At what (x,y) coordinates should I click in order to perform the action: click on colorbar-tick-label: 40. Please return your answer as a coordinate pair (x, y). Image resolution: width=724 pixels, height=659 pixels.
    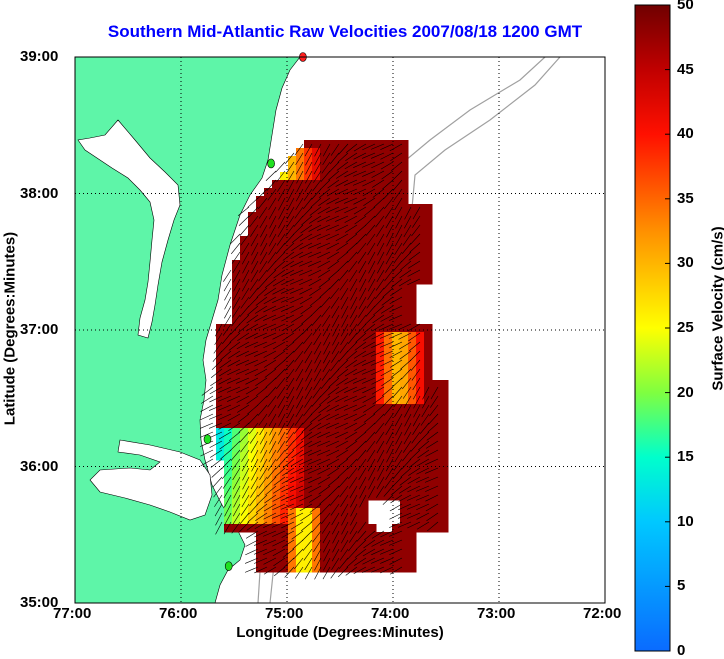
    Looking at the image, I should click on (685, 134).